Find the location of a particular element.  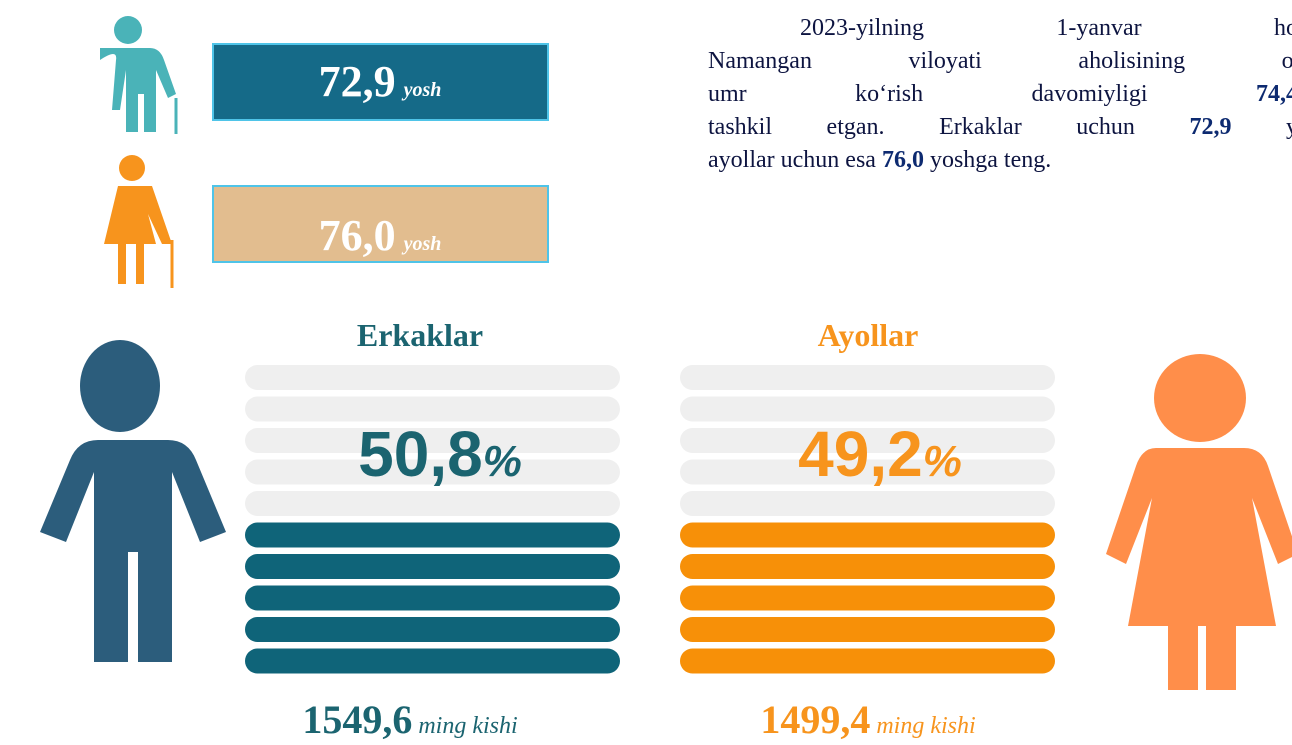

female-count: 1499,4 ming kishi is located at coordinates (867, 719).